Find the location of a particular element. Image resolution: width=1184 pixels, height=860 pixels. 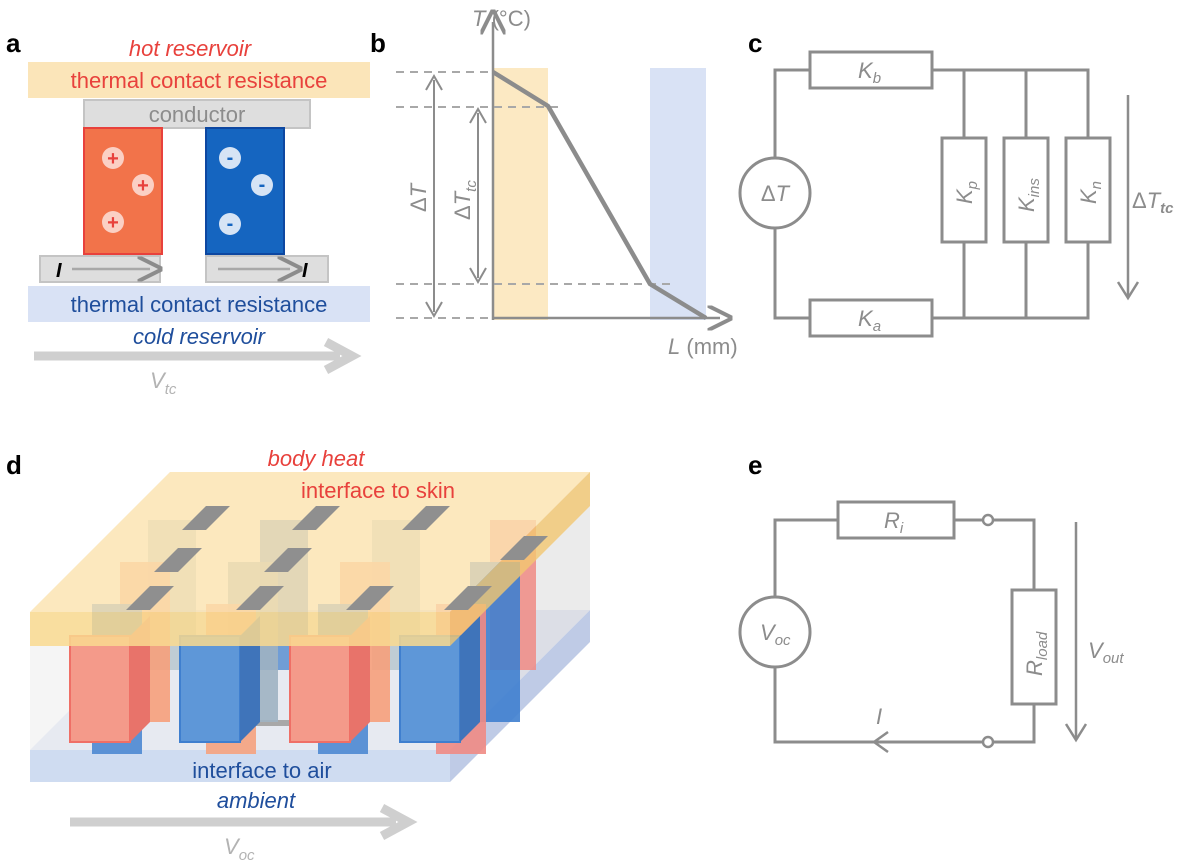

x-axis-label: L (mm) is located at coordinates (703, 346).